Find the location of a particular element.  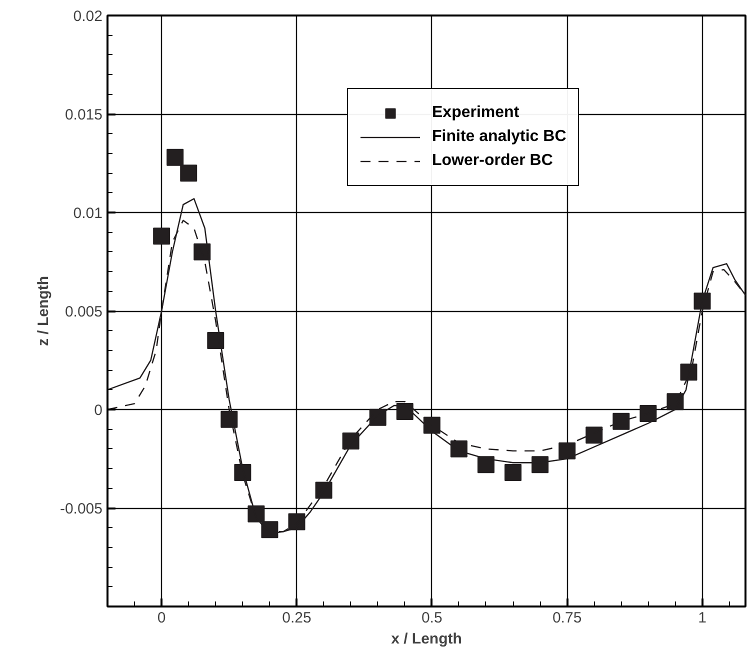

y-tick-label: -0.005 is located at coordinates (81, 509).